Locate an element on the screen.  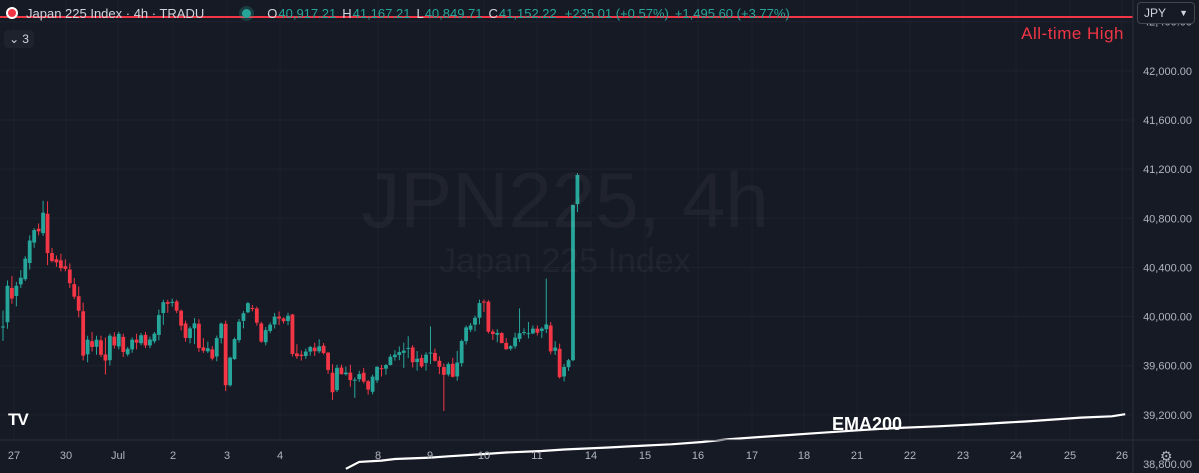
tradingview-logo: TV is located at coordinates (18, 419).